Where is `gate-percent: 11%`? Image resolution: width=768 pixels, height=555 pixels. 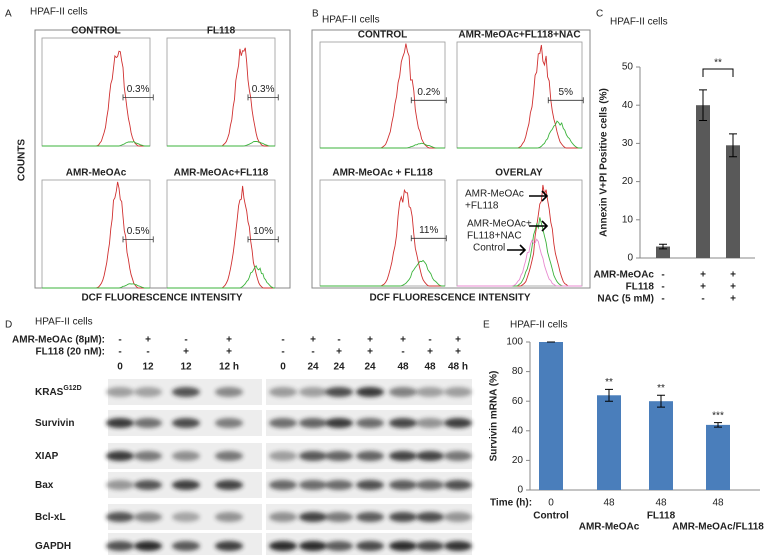
gate-percent: 11% is located at coordinates (428, 230).